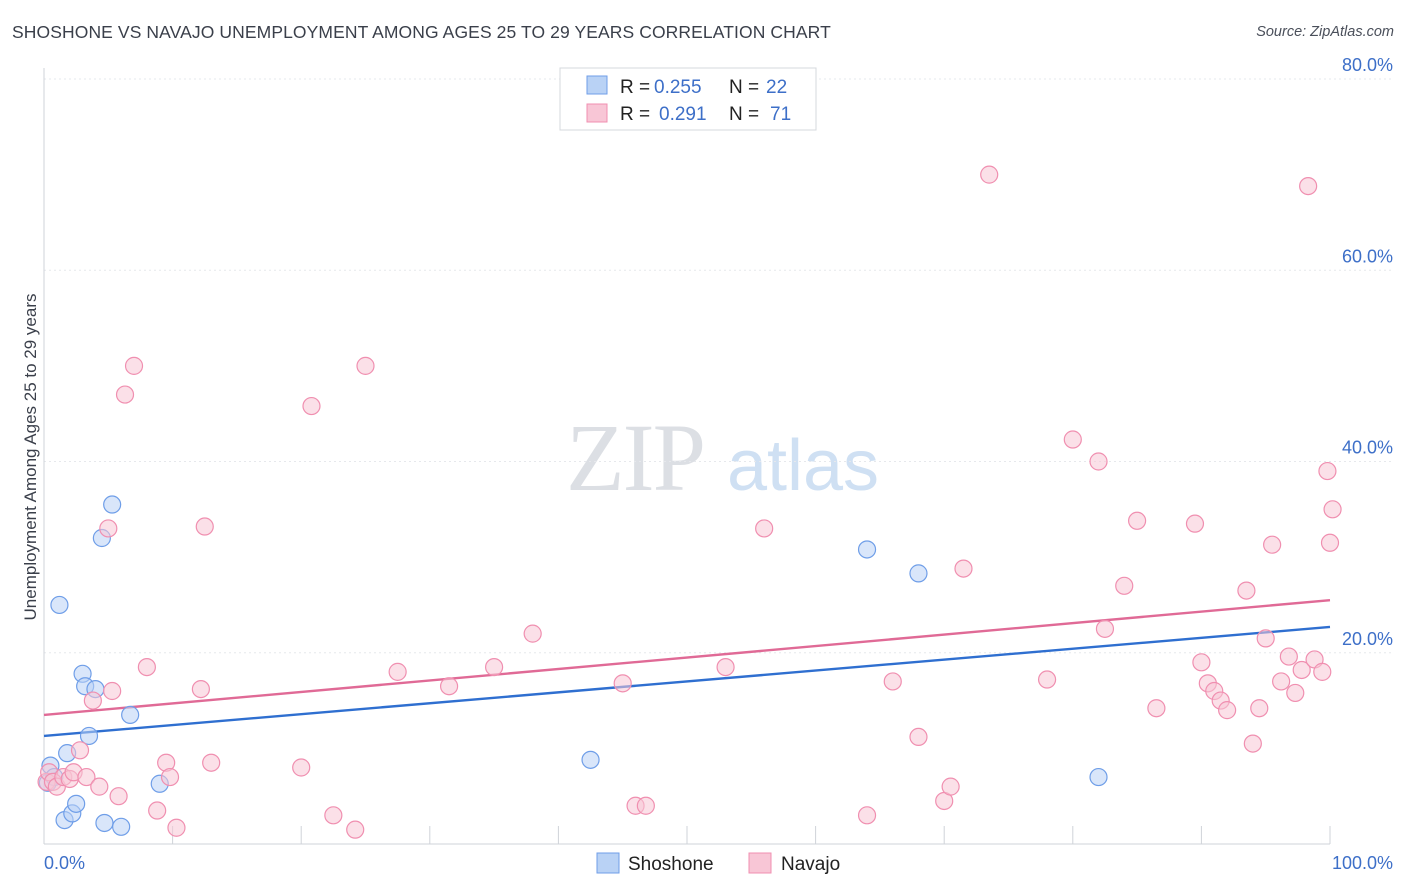  What do you see at coordinates (1325, 32) in the screenshot?
I see `source-label: Source: ZipAtlas.com` at bounding box center [1325, 32].